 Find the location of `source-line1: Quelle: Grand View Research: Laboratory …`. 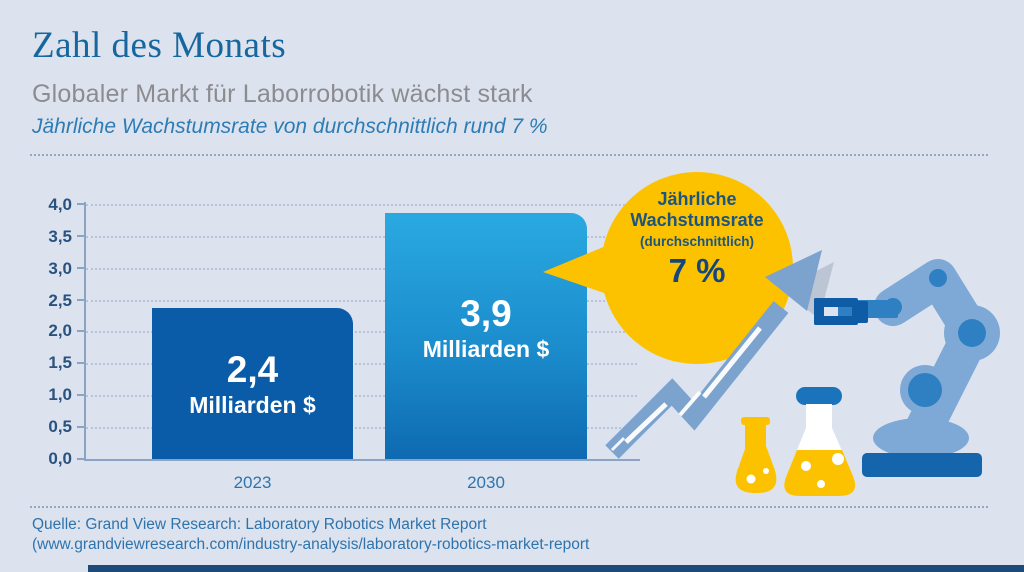

source-line1: Quelle: Grand View Research: Laboratory … is located at coordinates (259, 524).